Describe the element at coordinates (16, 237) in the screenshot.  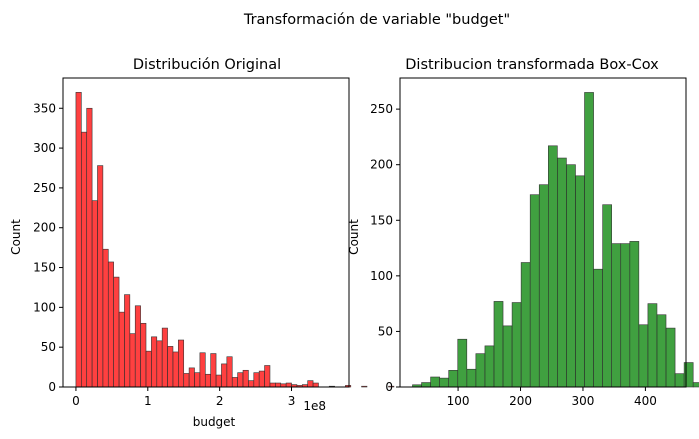
I see `y-axis-label-original: Count` at that location.